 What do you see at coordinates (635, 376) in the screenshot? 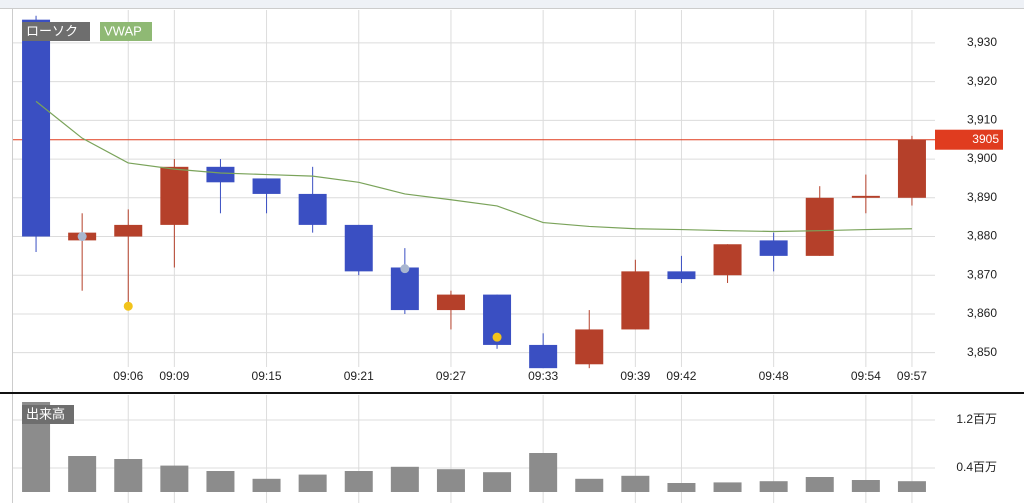
I see `x-tick-label: 09:39` at bounding box center [635, 376].